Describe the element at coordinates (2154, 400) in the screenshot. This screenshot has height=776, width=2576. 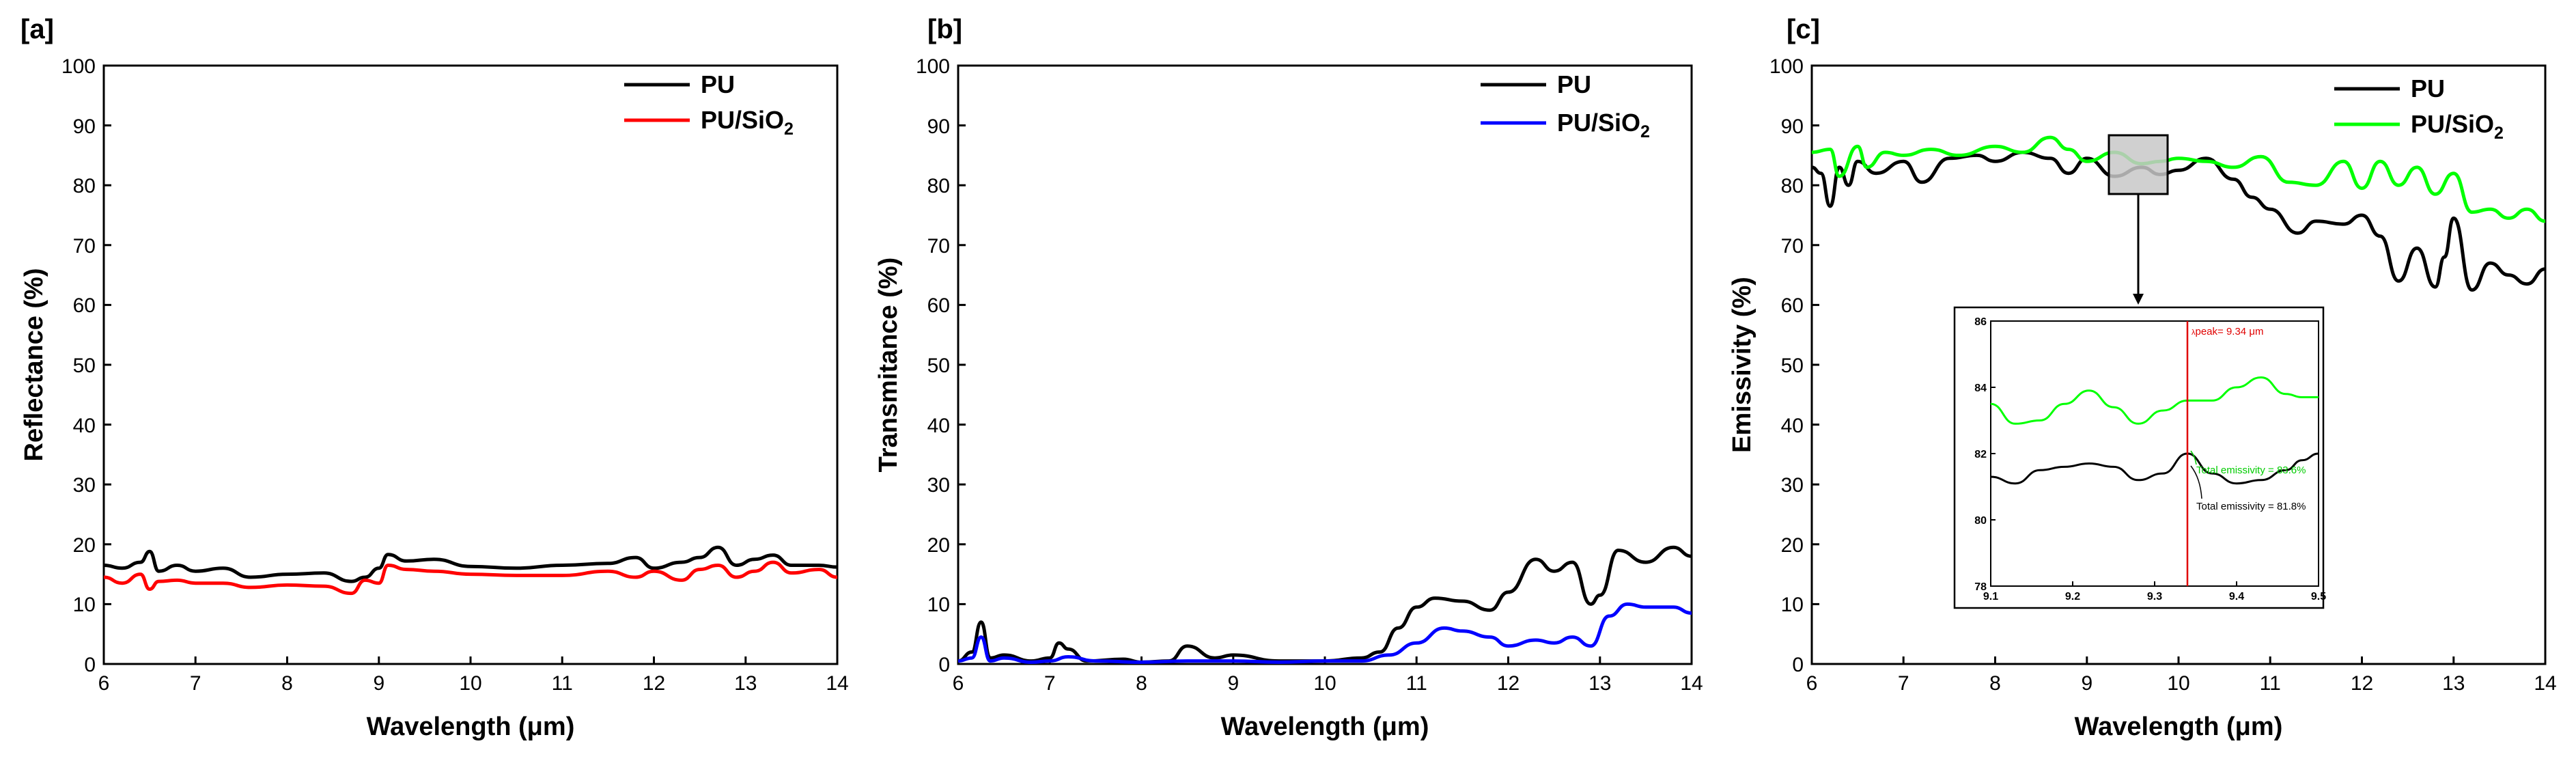
I see `inset-curve-pu-sio2` at that location.